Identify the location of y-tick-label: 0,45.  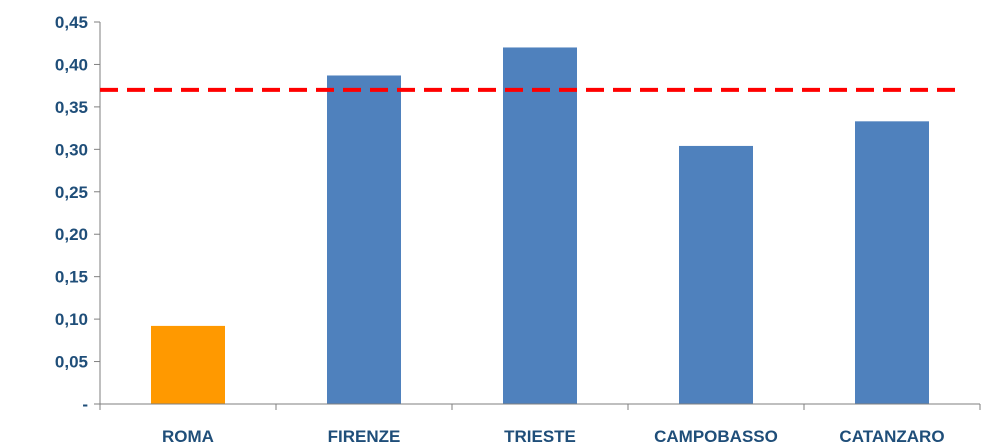
(71, 22).